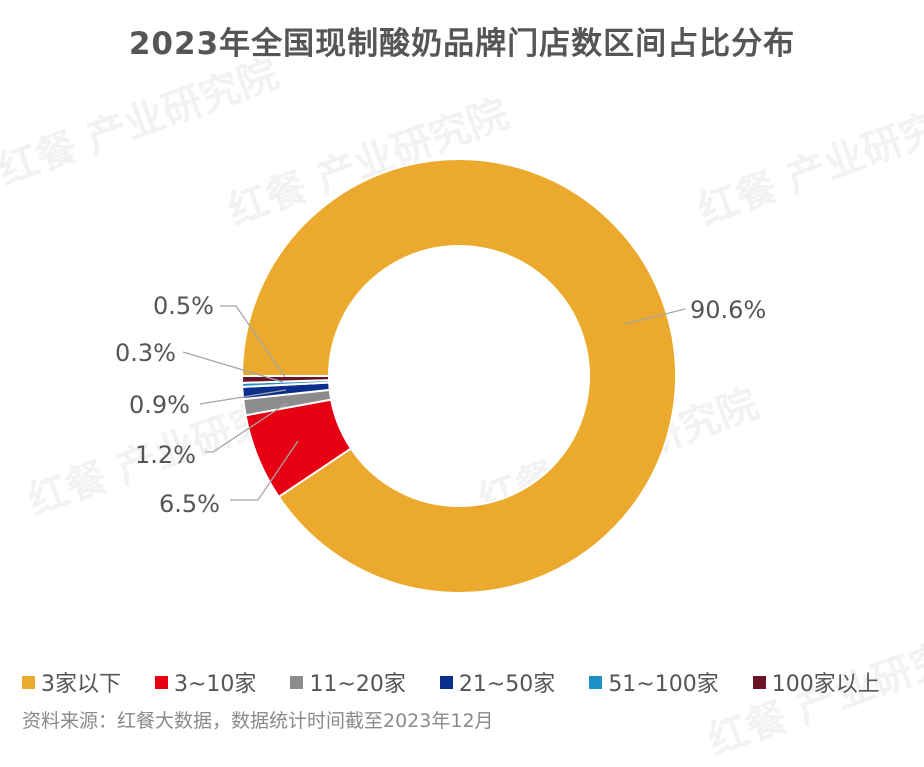  What do you see at coordinates (145, 353) in the screenshot?
I see `data-label: 0.3%` at bounding box center [145, 353].